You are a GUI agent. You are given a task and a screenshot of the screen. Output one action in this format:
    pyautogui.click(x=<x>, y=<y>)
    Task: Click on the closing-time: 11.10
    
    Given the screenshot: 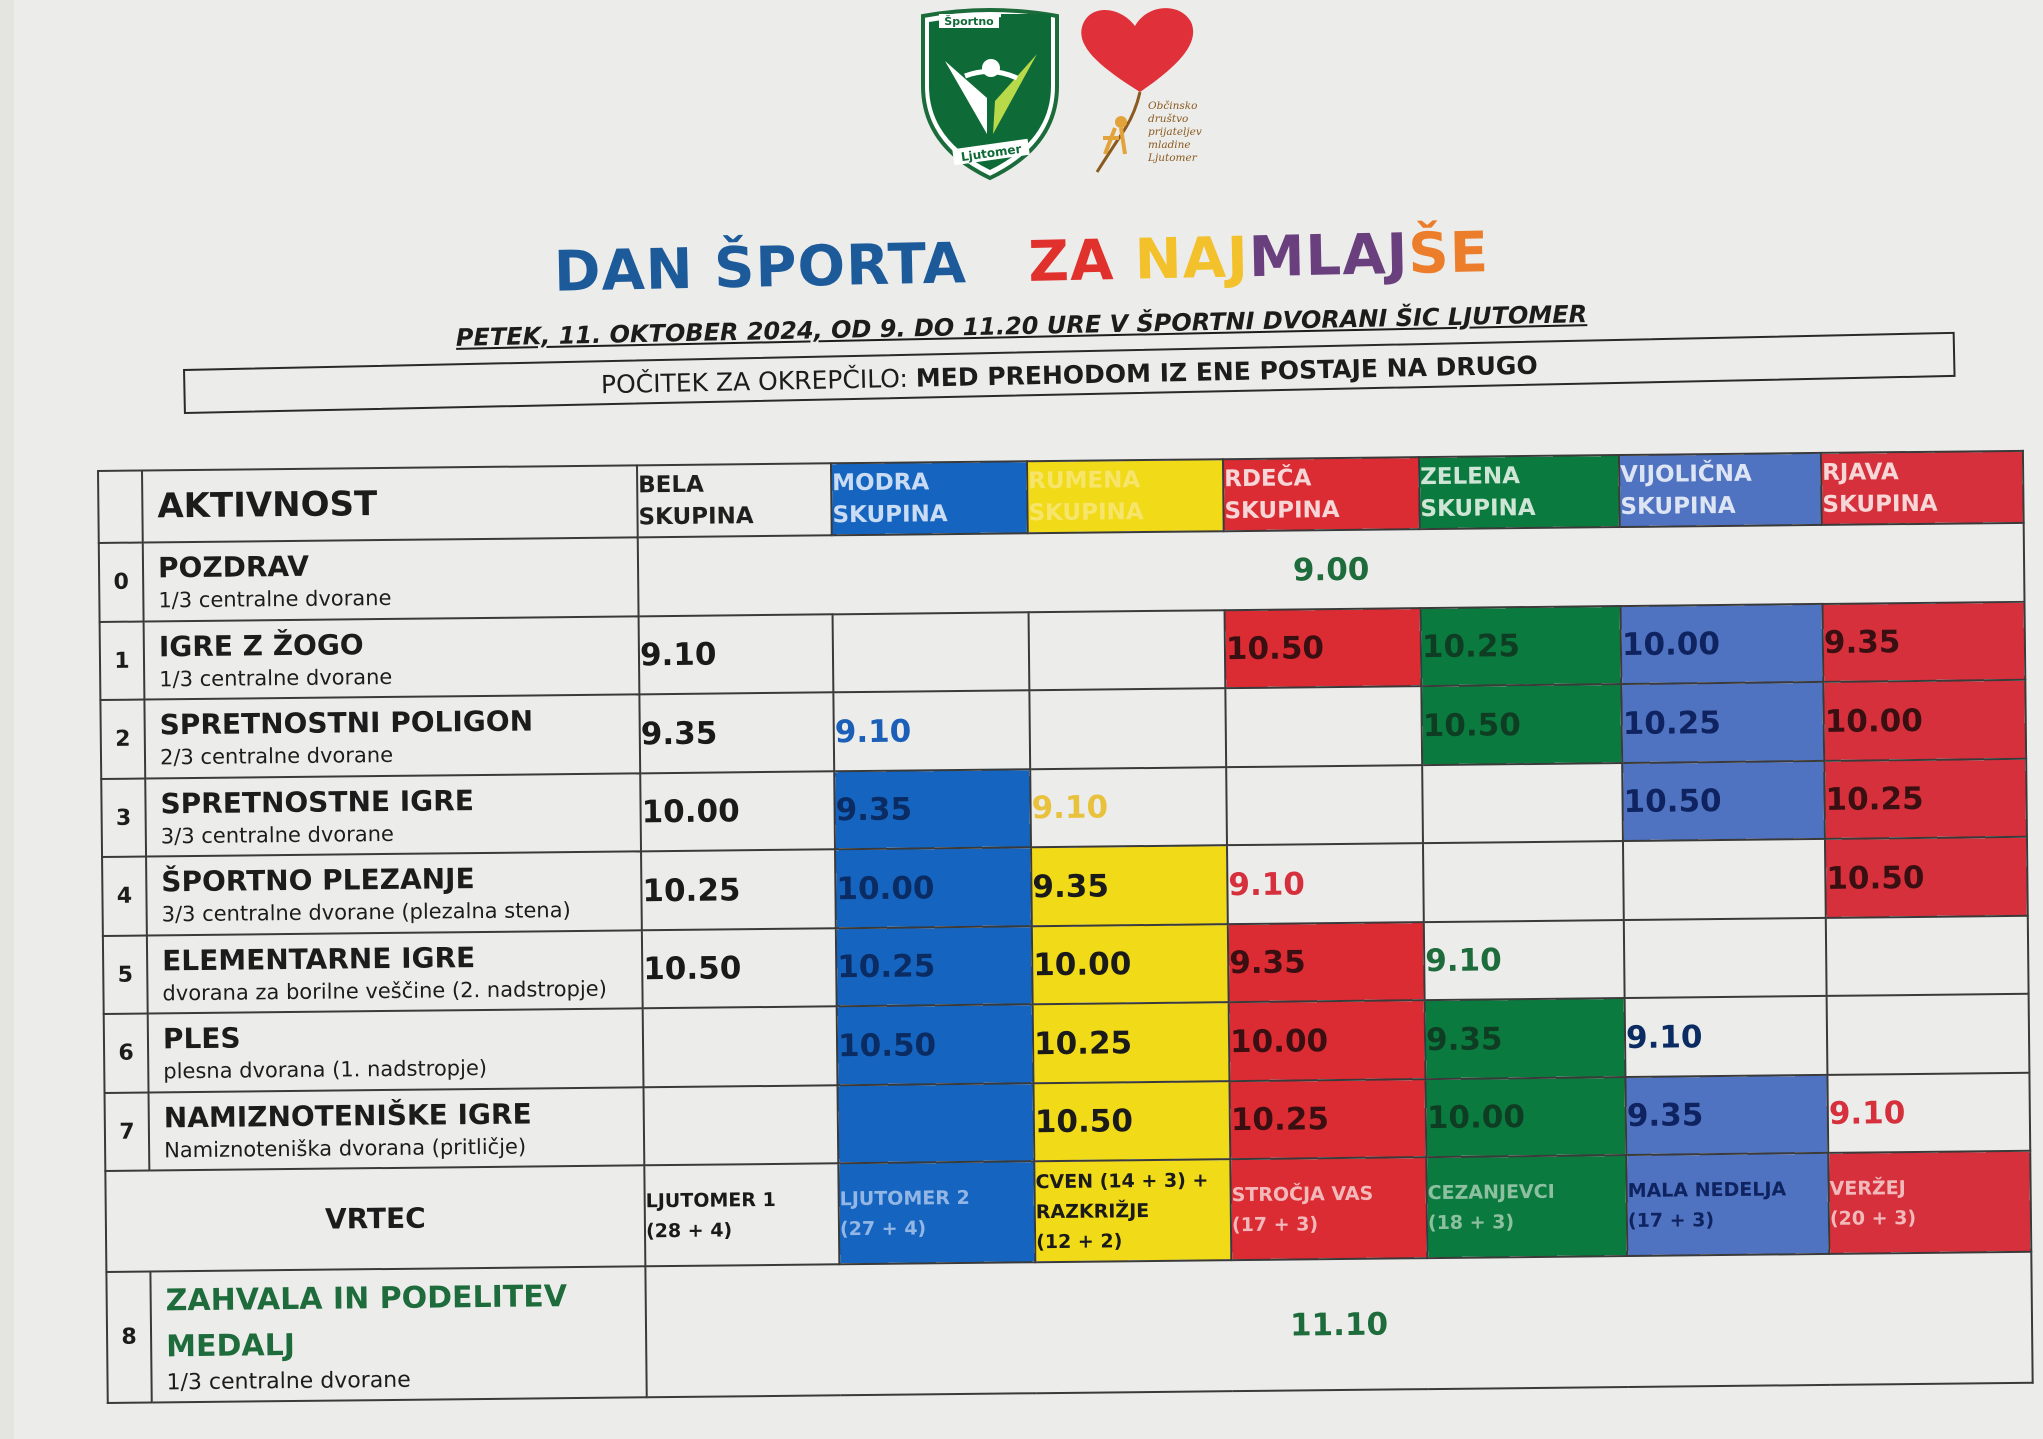 What is the action you would take?
    pyautogui.click(x=1339, y=1324)
    